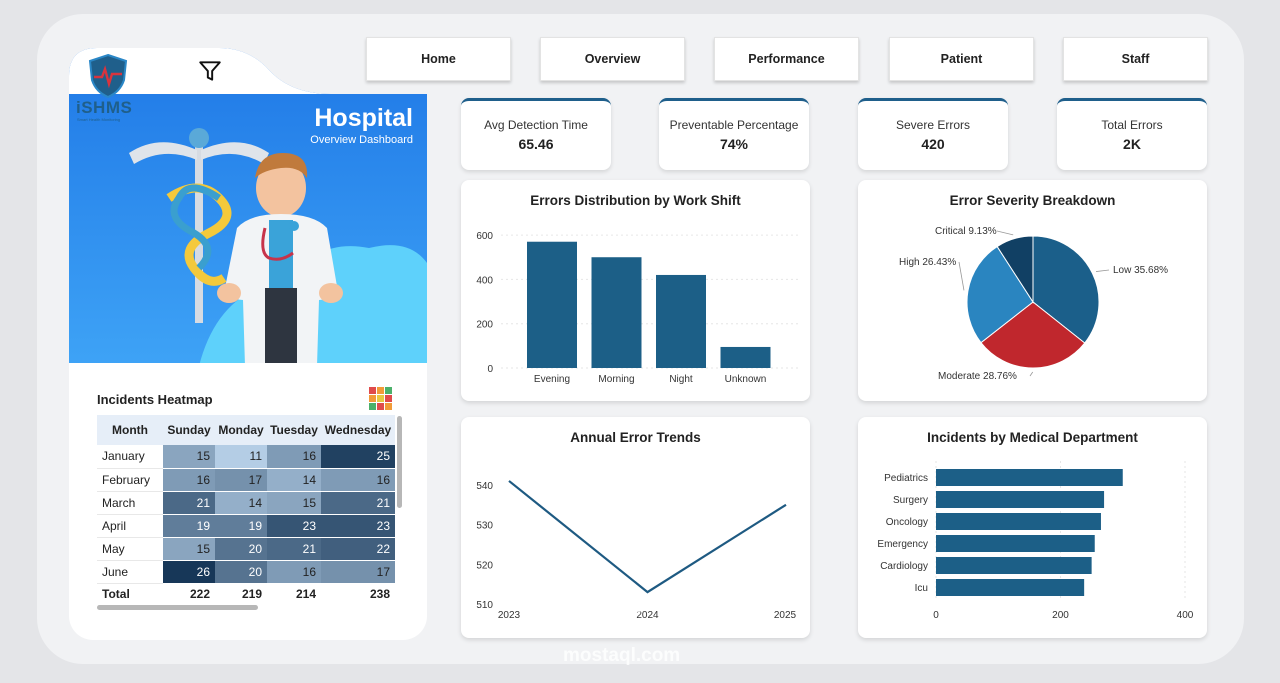 The image size is (1280, 683). I want to click on slice-label: High 26.43%, so click(927, 262).